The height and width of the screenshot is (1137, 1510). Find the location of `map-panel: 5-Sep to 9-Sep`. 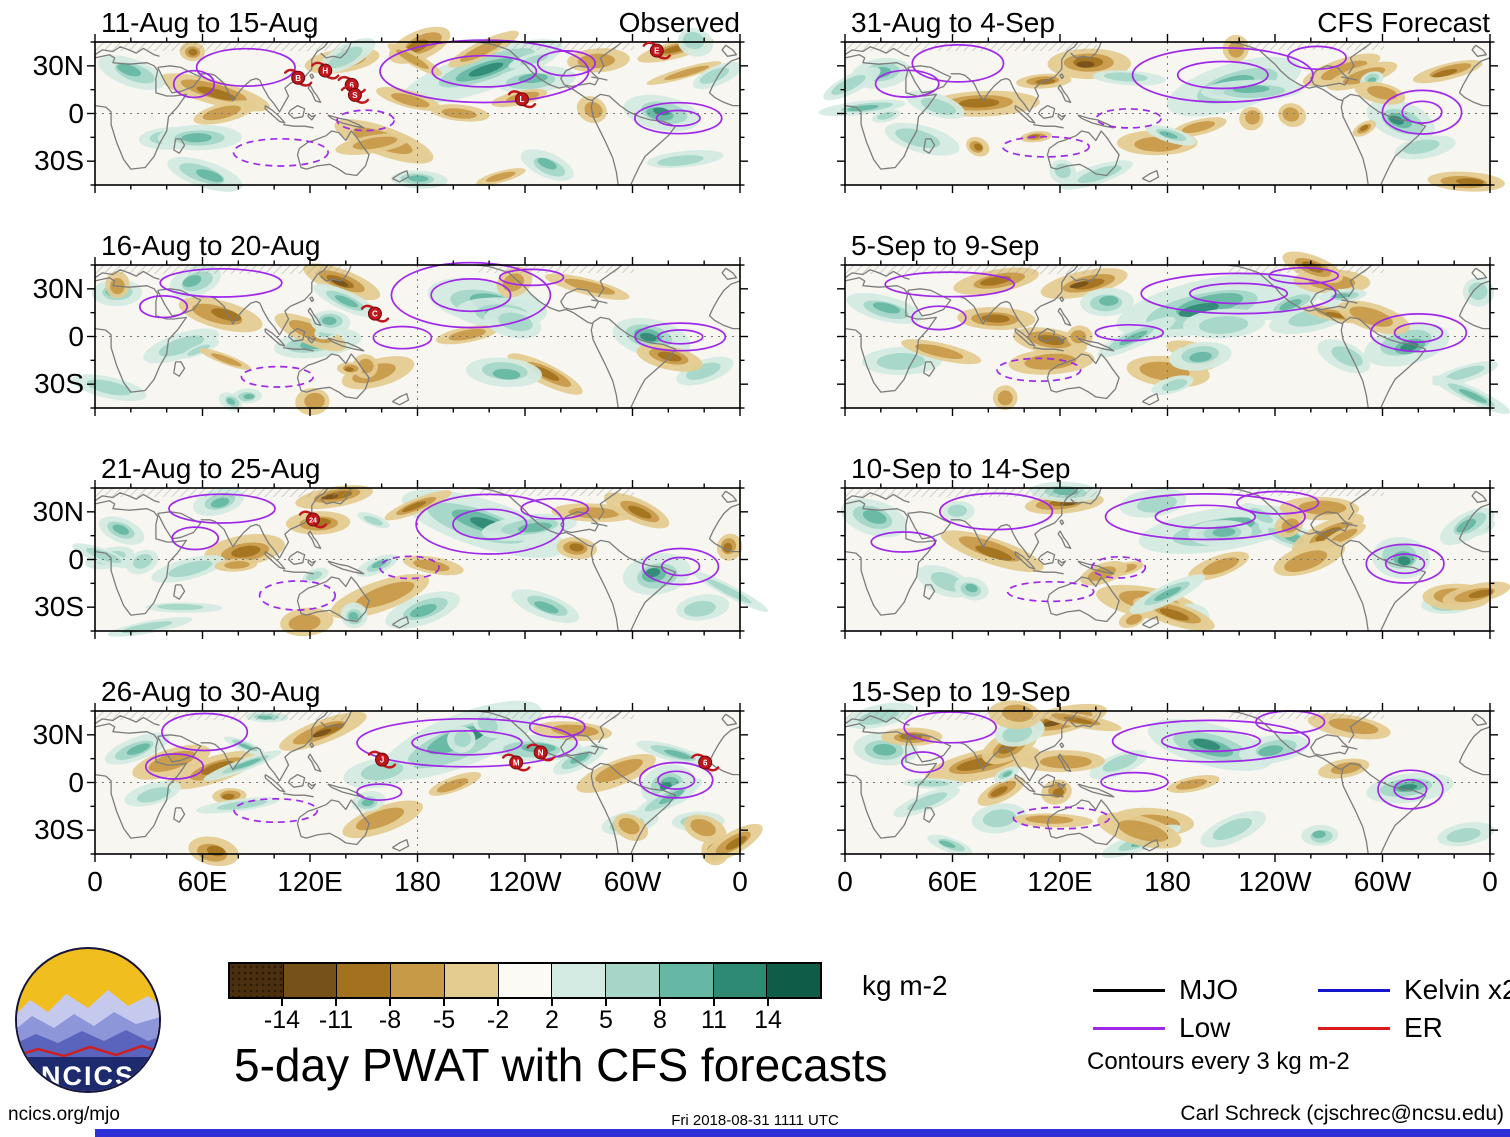

map-panel: 5-Sep to 9-Sep is located at coordinates (1173, 322).